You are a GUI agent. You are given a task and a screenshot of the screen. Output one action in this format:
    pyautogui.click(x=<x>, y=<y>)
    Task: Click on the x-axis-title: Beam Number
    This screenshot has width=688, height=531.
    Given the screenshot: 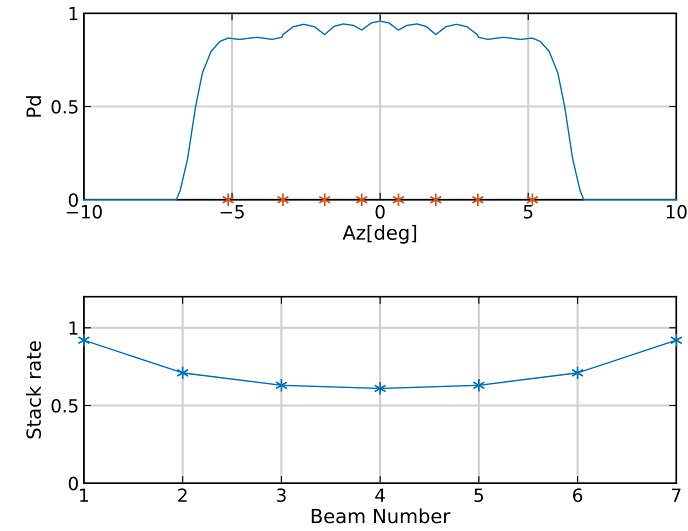 What is the action you would take?
    pyautogui.click(x=381, y=516)
    